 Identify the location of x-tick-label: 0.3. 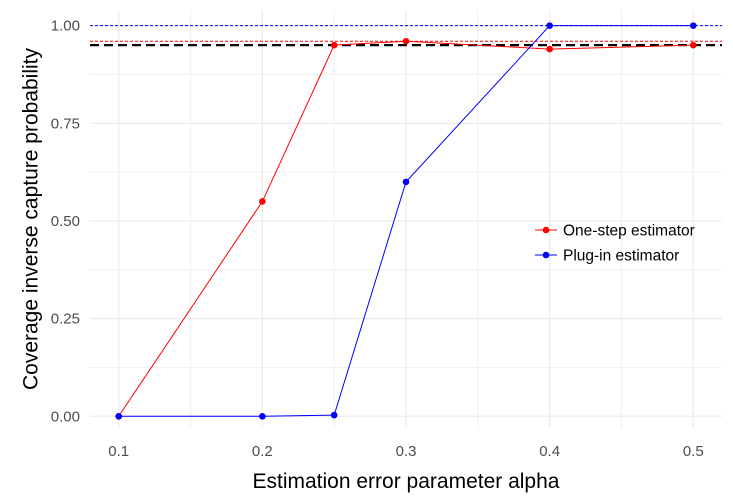
(406, 451).